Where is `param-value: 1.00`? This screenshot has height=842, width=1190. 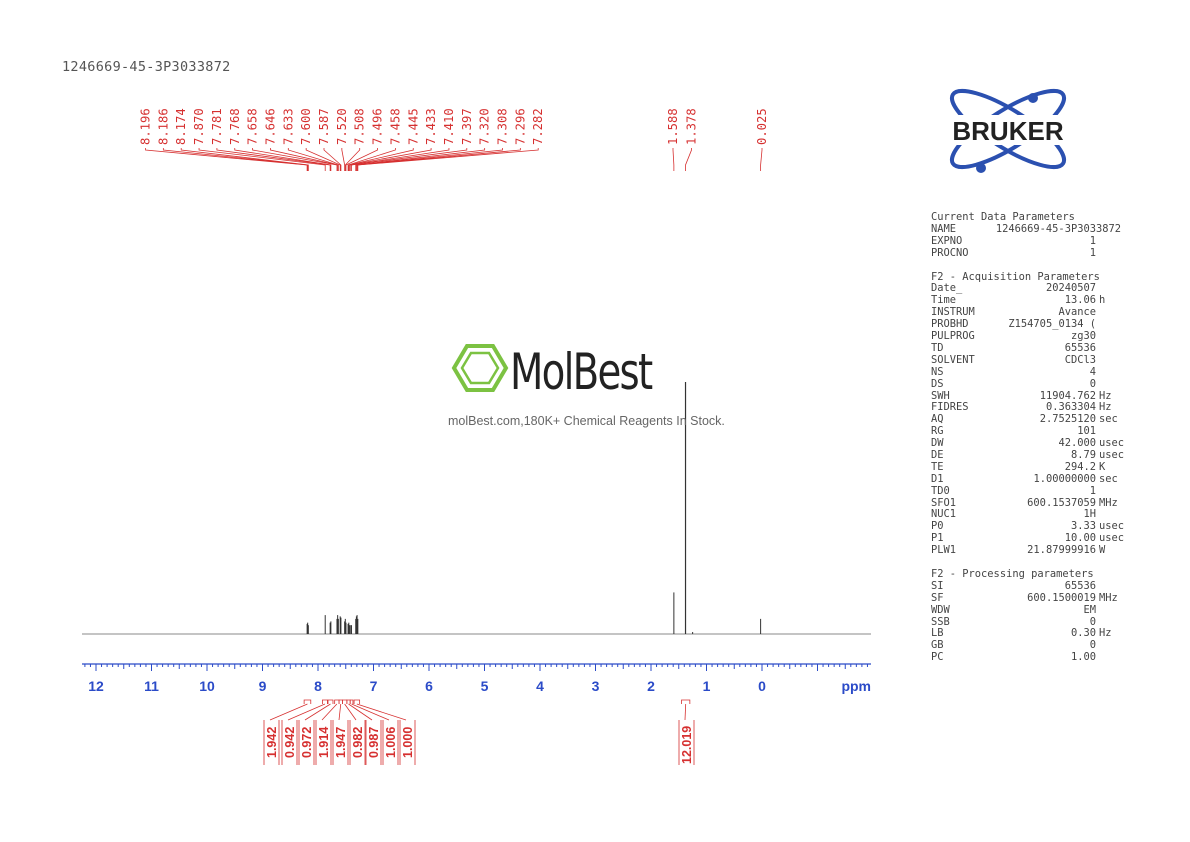
param-value: 1.00 is located at coordinates (1083, 657).